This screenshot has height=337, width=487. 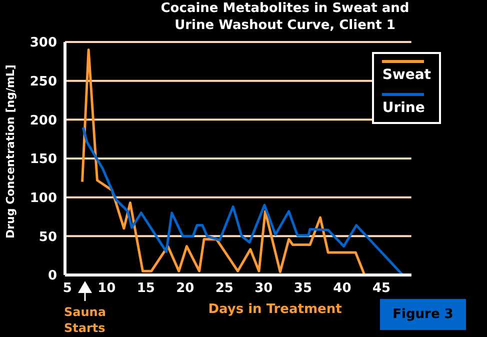 I want to click on x-tick-label: 15, so click(x=145, y=288).